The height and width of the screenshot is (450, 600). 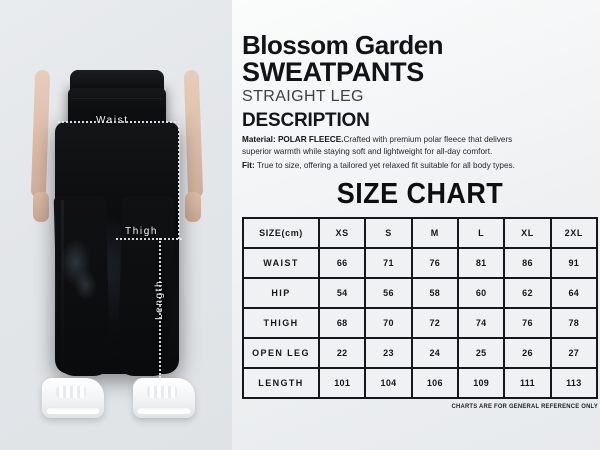 I want to click on table-cell: 91, so click(x=574, y=262).